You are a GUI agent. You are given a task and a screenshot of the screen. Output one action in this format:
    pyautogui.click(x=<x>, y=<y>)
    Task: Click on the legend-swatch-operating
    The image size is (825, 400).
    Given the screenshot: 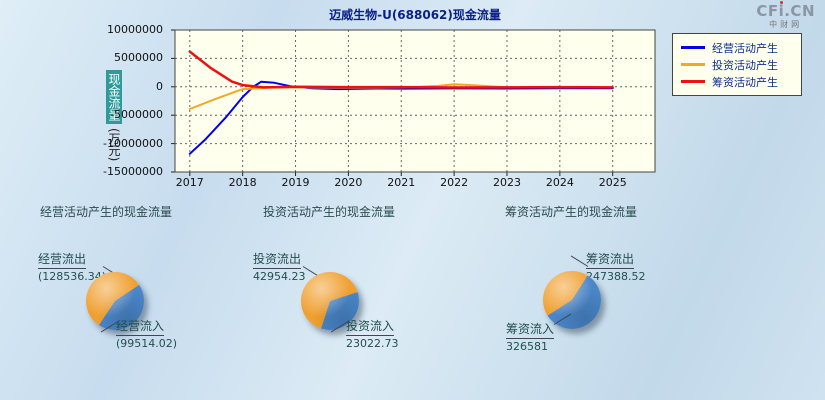 What is the action you would take?
    pyautogui.click(x=693, y=47)
    